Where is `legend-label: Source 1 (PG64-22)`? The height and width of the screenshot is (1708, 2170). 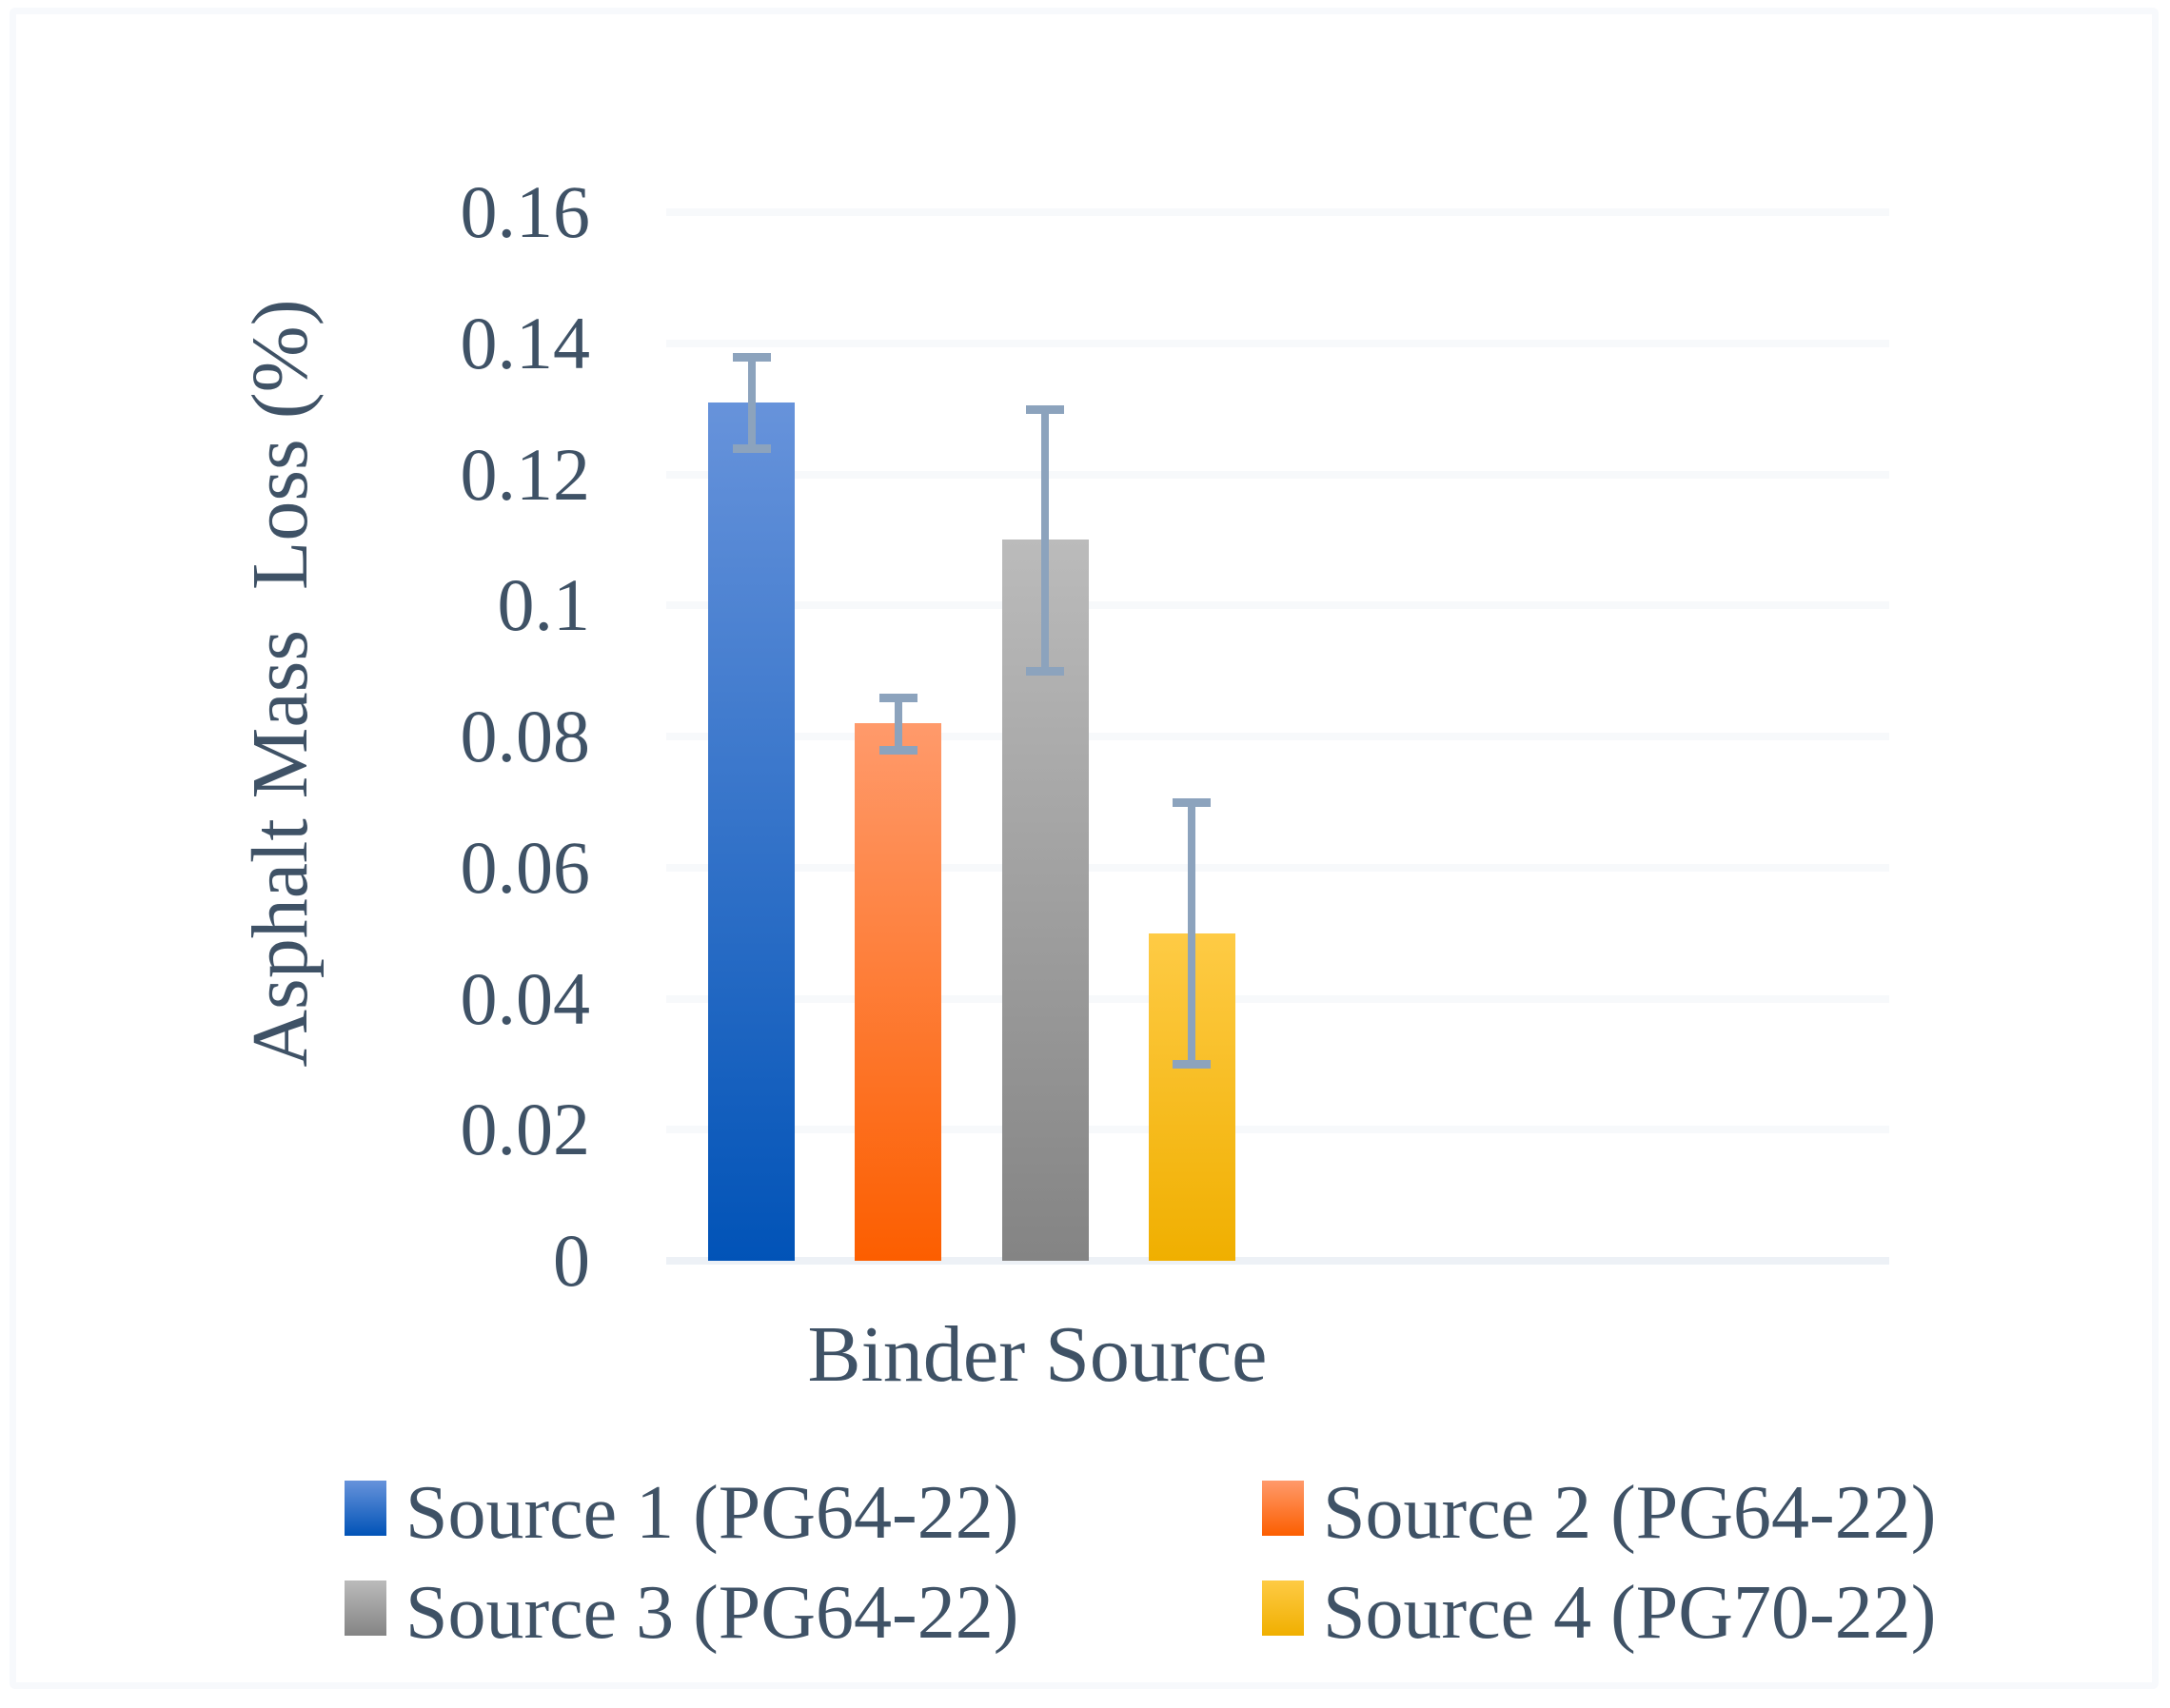 legend-label: Source 1 (PG64-22) is located at coordinates (712, 1513).